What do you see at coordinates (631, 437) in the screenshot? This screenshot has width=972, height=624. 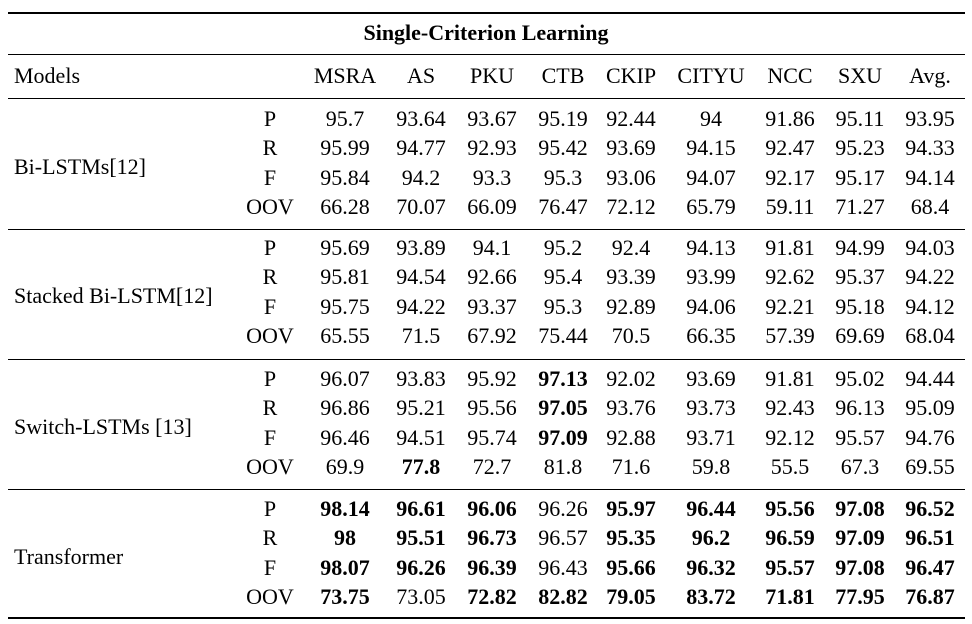 I see `table-cell: 92.88` at bounding box center [631, 437].